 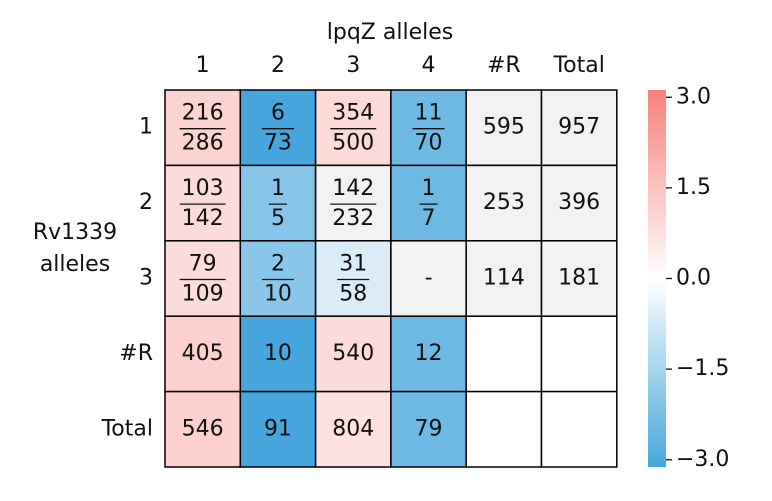 I want to click on cell-value: -, so click(x=429, y=278).